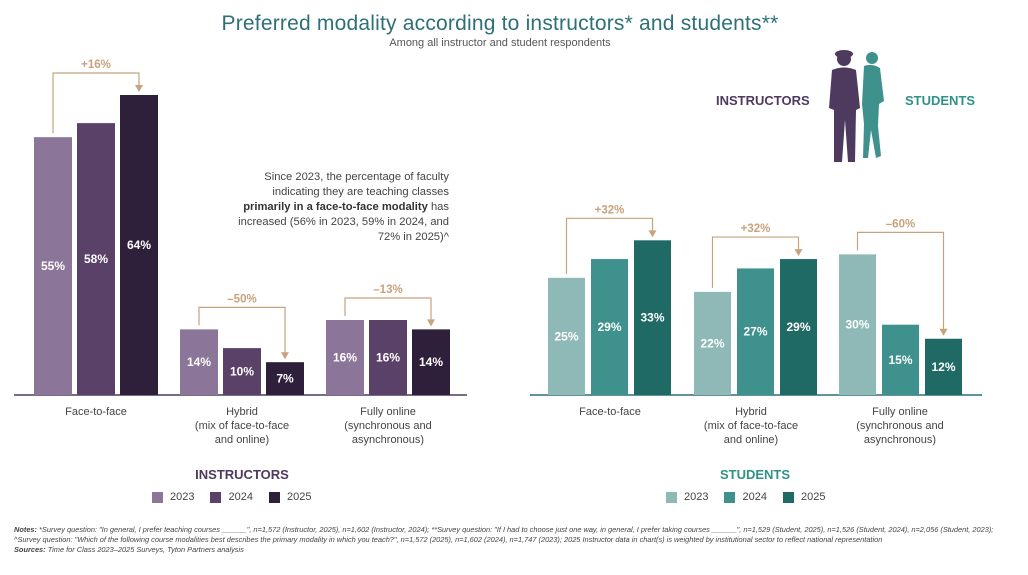 The image size is (1028, 575). I want to click on data-label: 27%, so click(755, 332).